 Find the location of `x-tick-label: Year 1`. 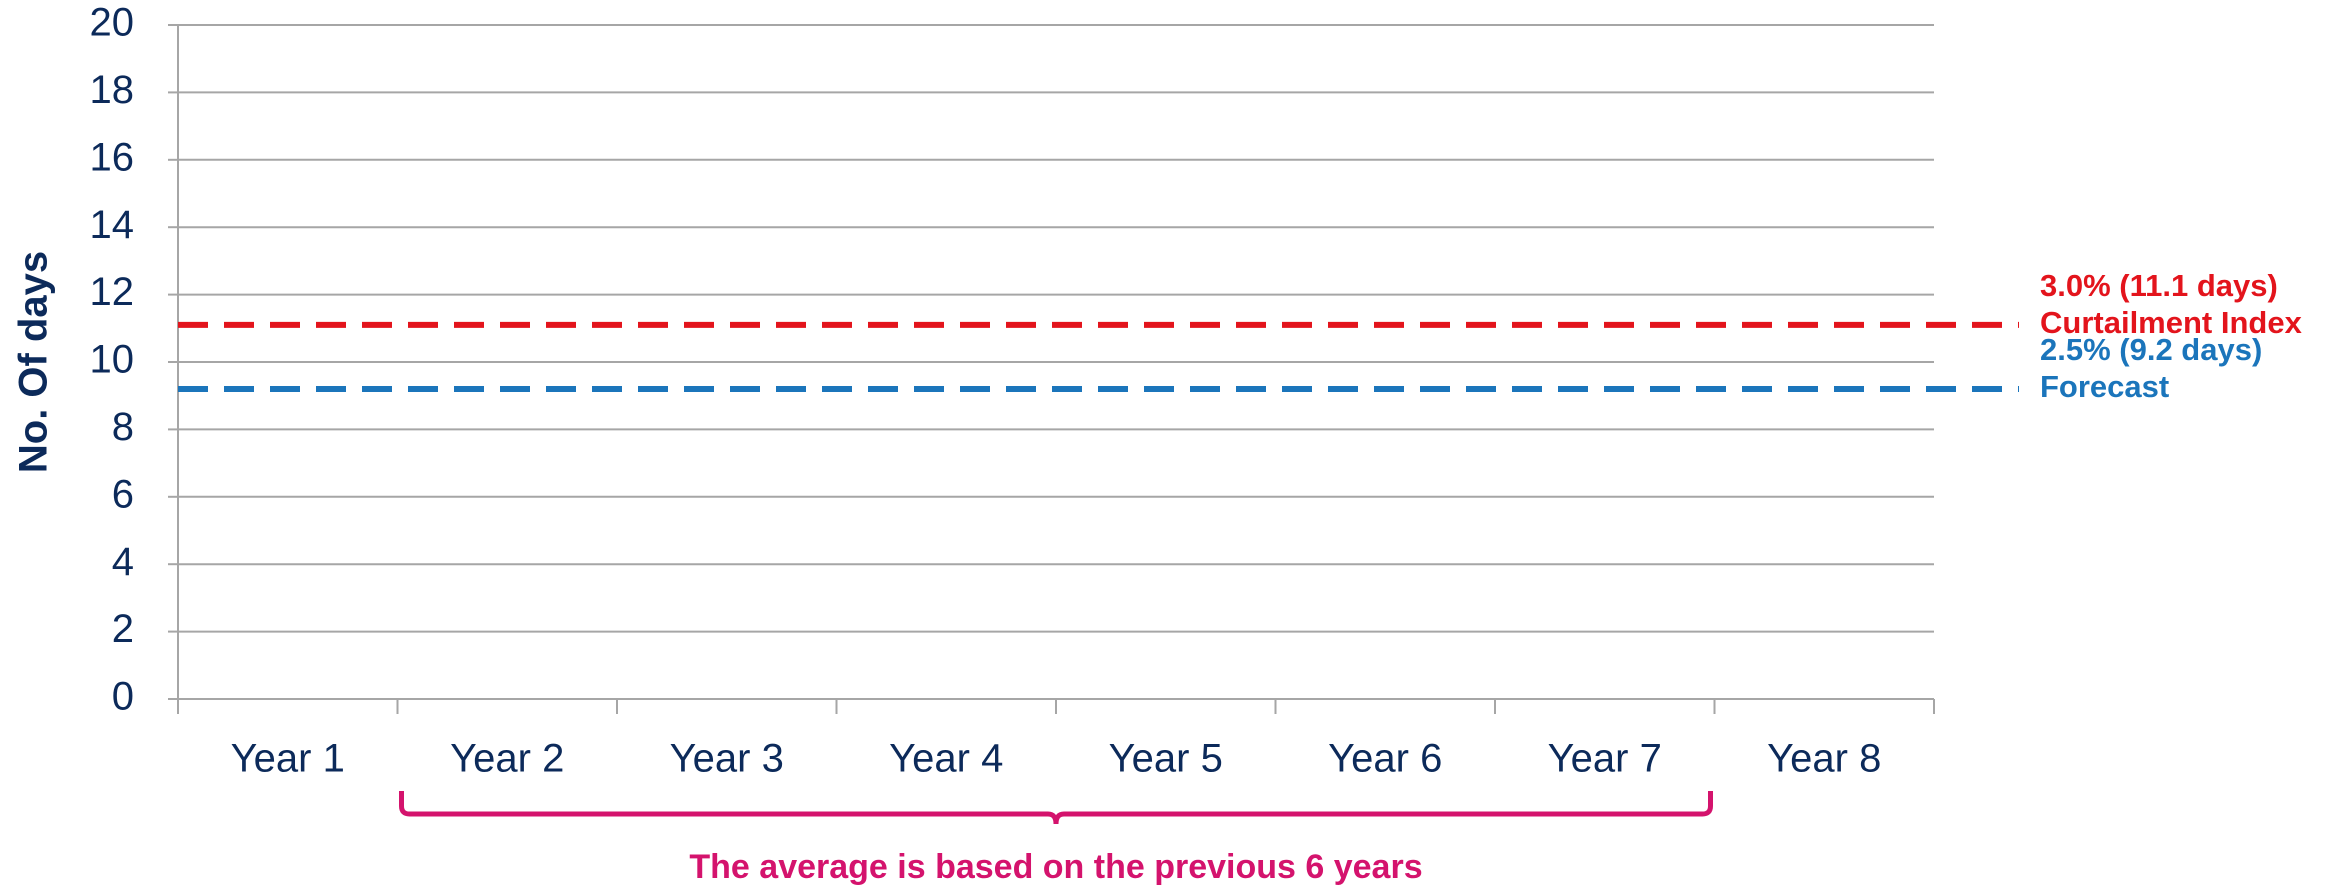

x-tick-label: Year 1 is located at coordinates (288, 759).